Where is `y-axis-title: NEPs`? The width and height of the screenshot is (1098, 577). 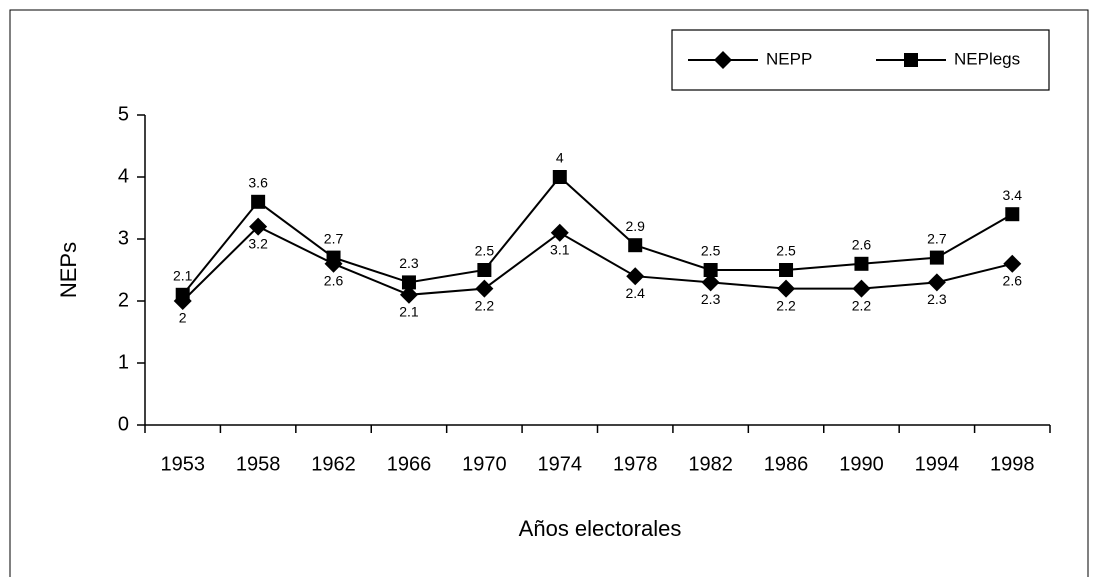 y-axis-title: NEPs is located at coordinates (68, 270).